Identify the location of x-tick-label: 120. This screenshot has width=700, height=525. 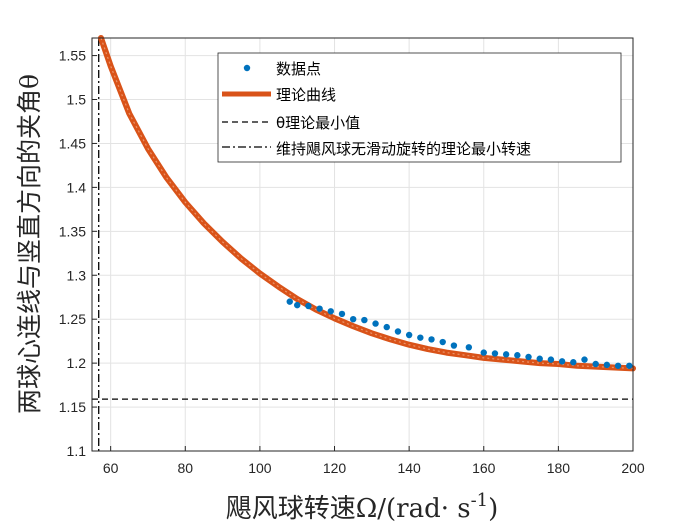
(335, 468).